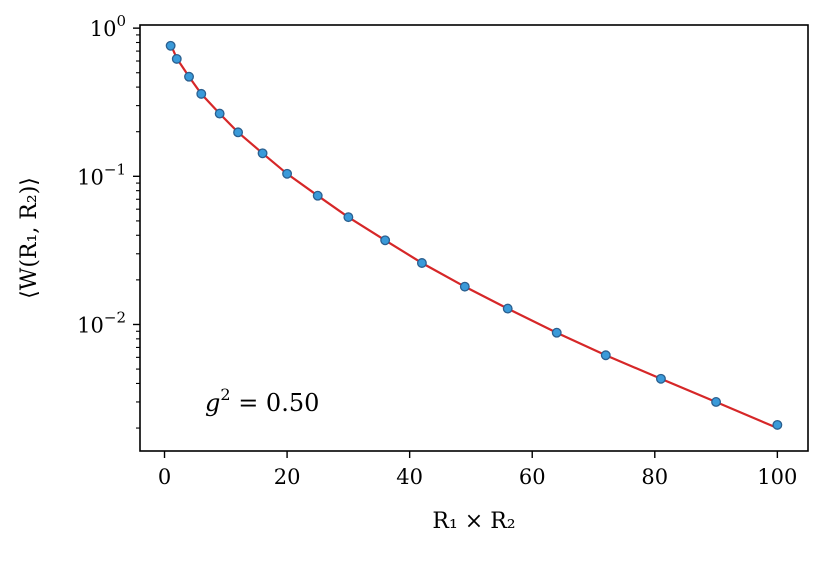 This screenshot has height=561, width=830. Describe the element at coordinates (101, 322) in the screenshot. I see `y-tick-label: 10⁻²` at that location.